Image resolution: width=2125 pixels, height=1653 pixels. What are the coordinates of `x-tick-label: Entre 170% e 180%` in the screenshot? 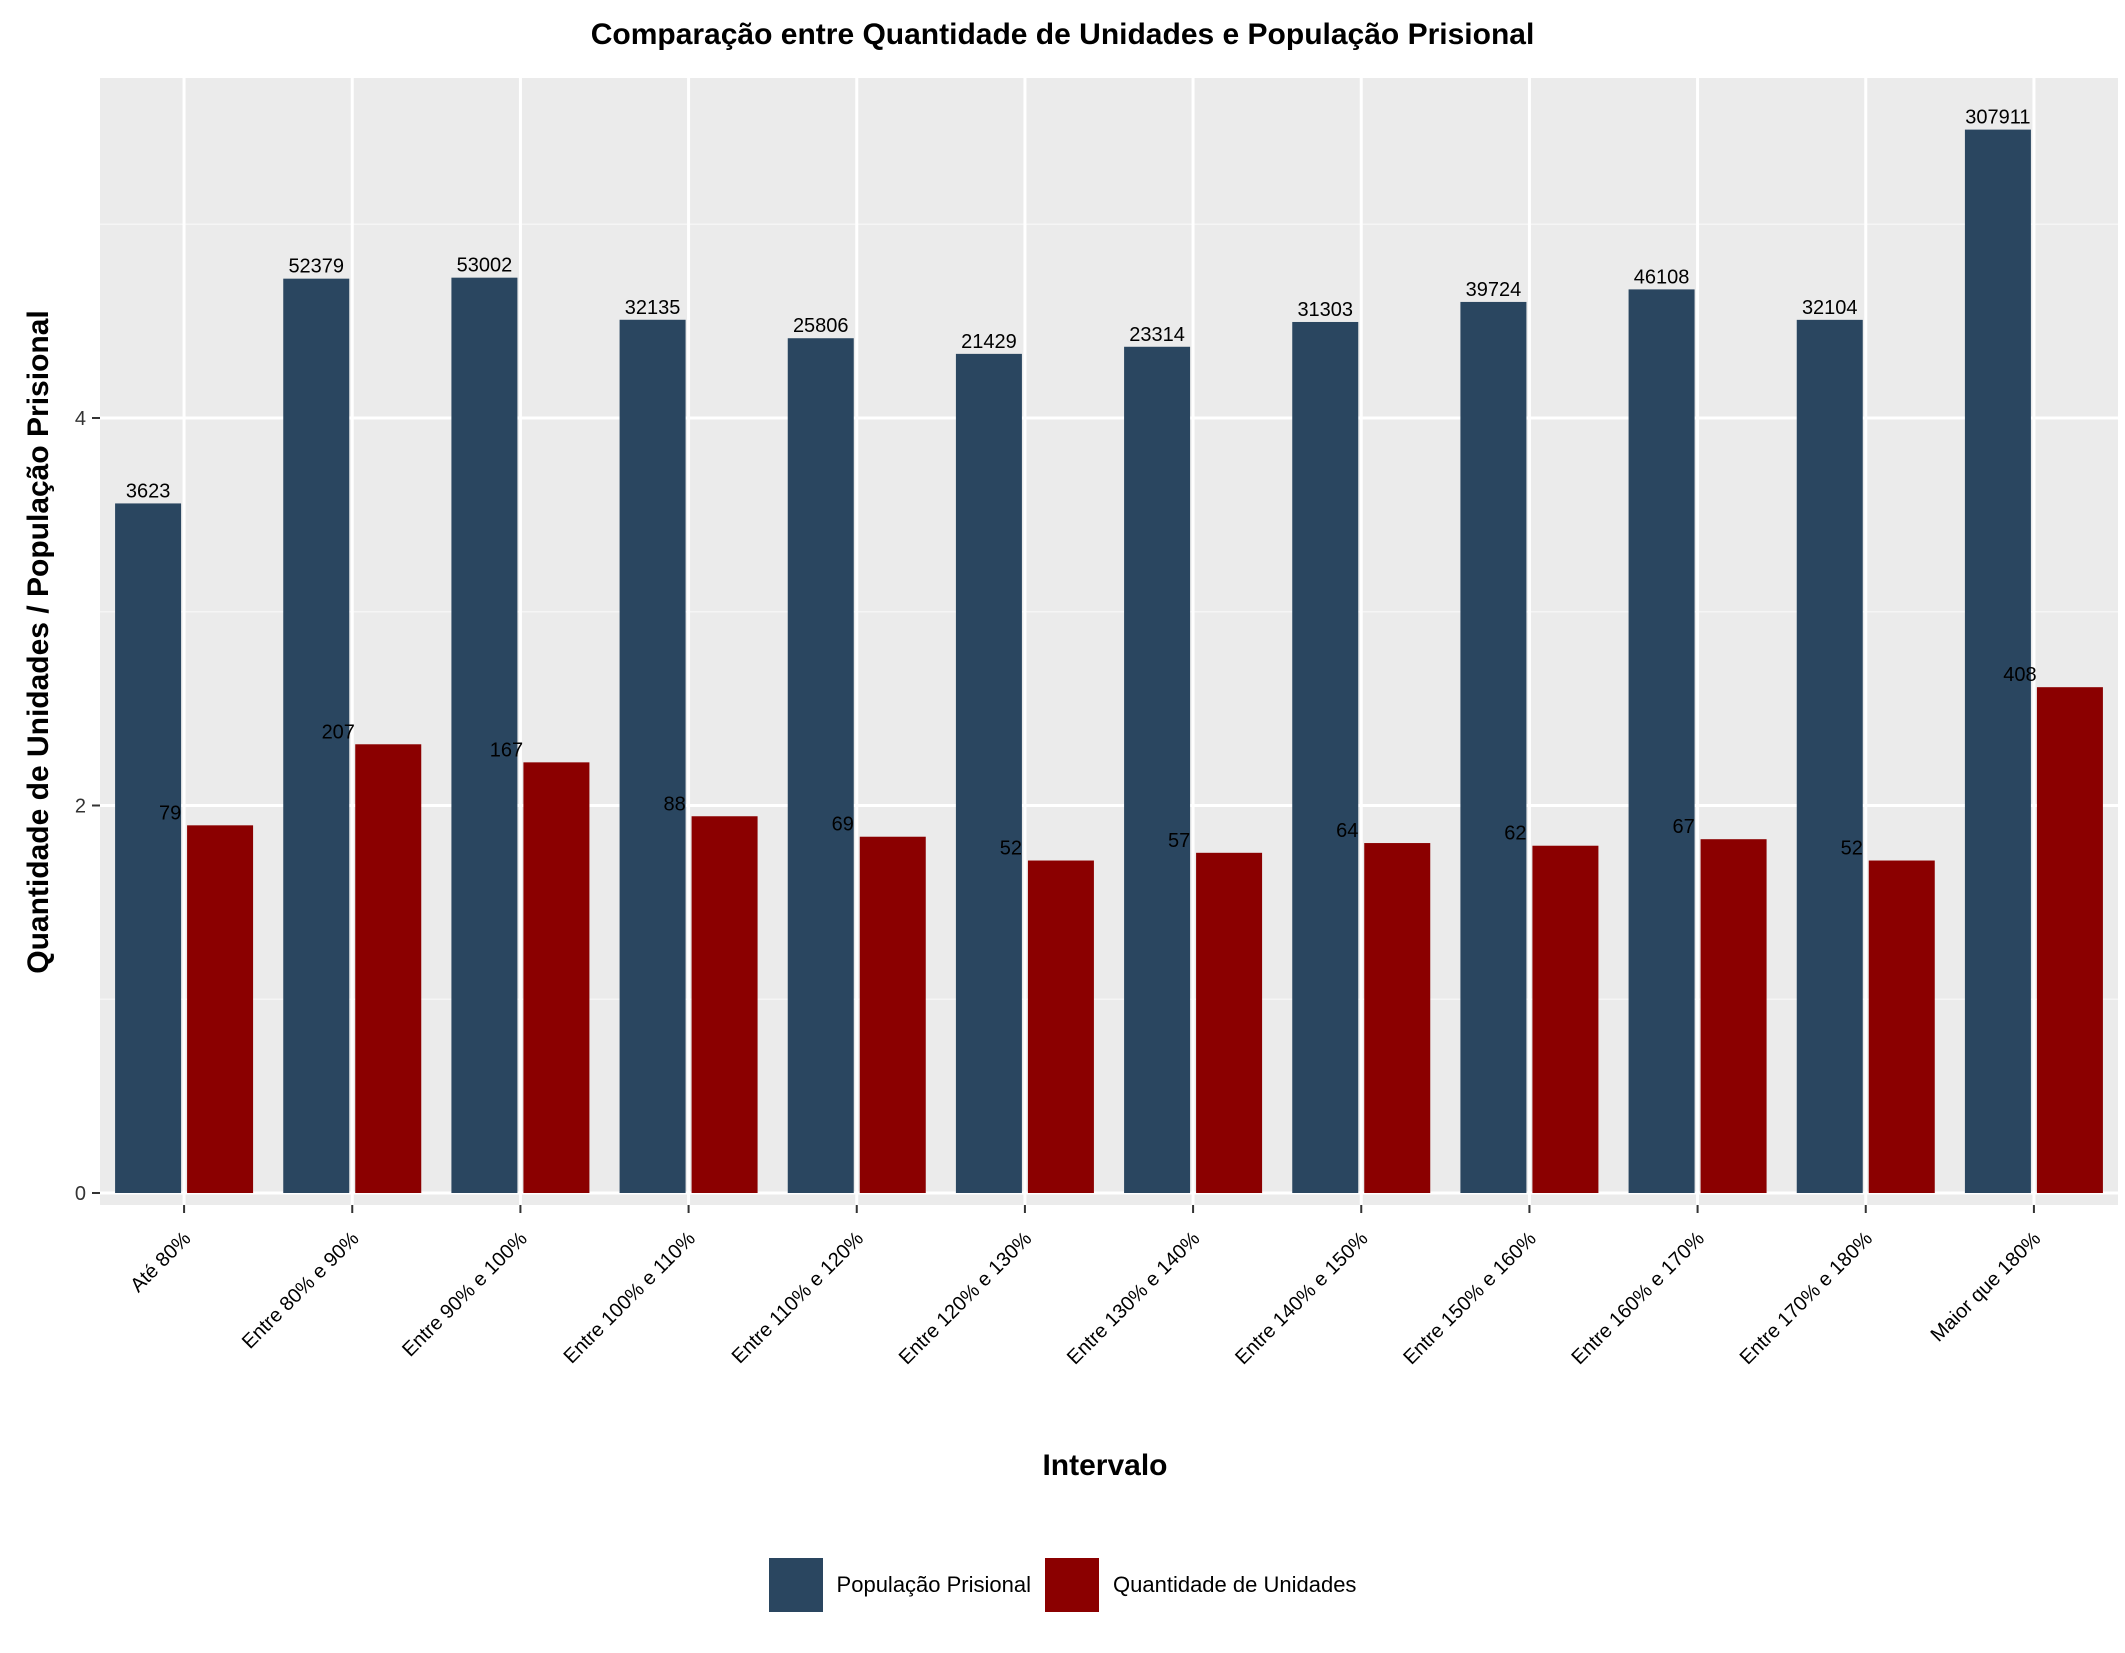 It's located at (1807, 1299).